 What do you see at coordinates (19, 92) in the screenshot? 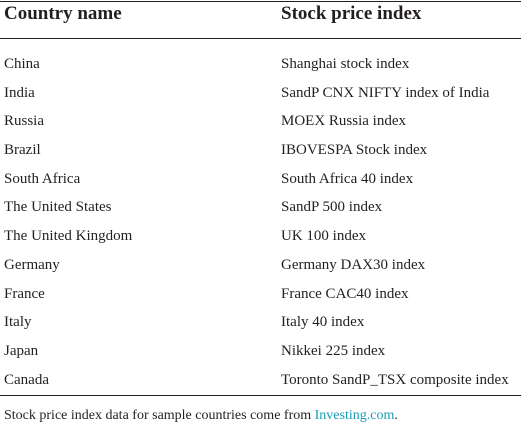
I see `country-cell: India` at bounding box center [19, 92].